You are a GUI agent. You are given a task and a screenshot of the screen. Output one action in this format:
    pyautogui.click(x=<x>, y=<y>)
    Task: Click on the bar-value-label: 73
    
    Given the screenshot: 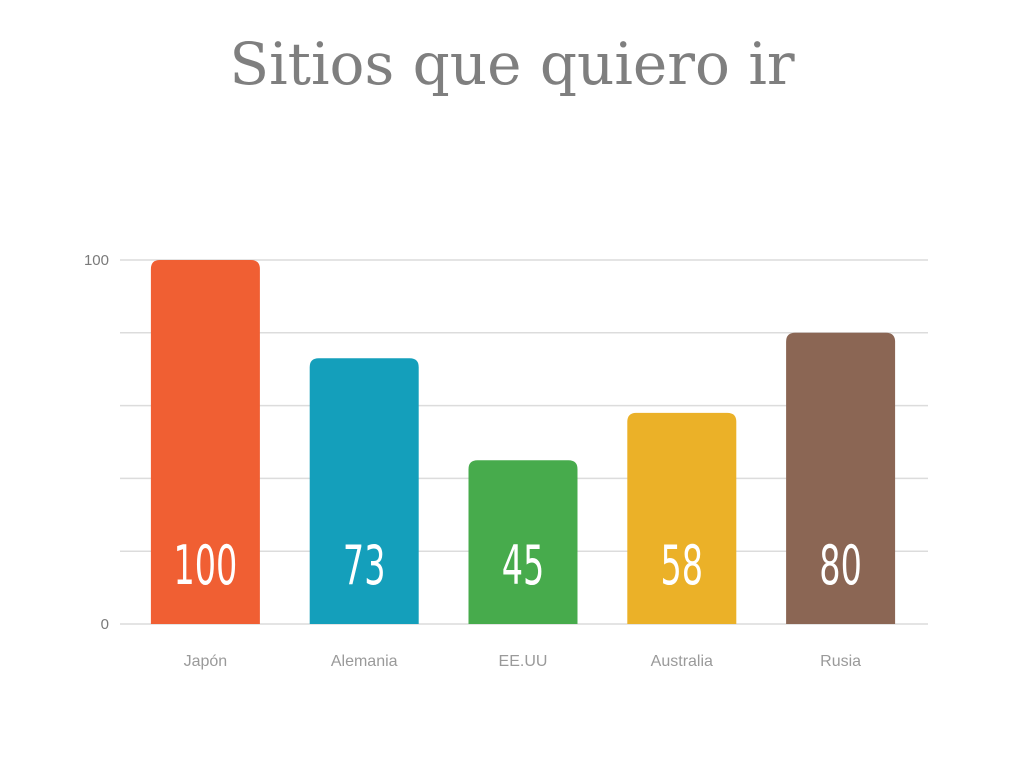 What is the action you would take?
    pyautogui.click(x=364, y=566)
    